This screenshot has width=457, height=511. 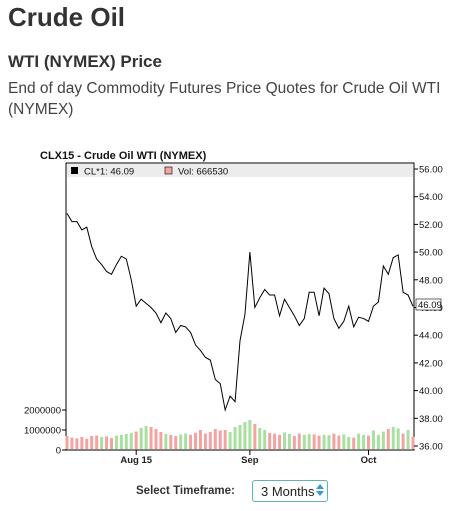 What do you see at coordinates (58, 451) in the screenshot?
I see `volume-tick-label: 0` at bounding box center [58, 451].